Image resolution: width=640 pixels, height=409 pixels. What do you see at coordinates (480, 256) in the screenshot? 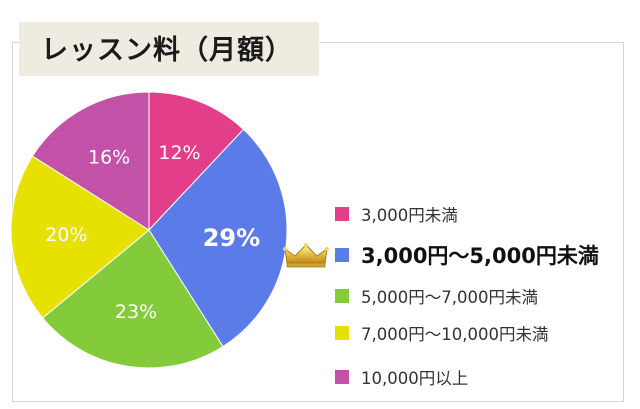
I see `legend-label: 3,000円〜5,000円未満` at bounding box center [480, 256].